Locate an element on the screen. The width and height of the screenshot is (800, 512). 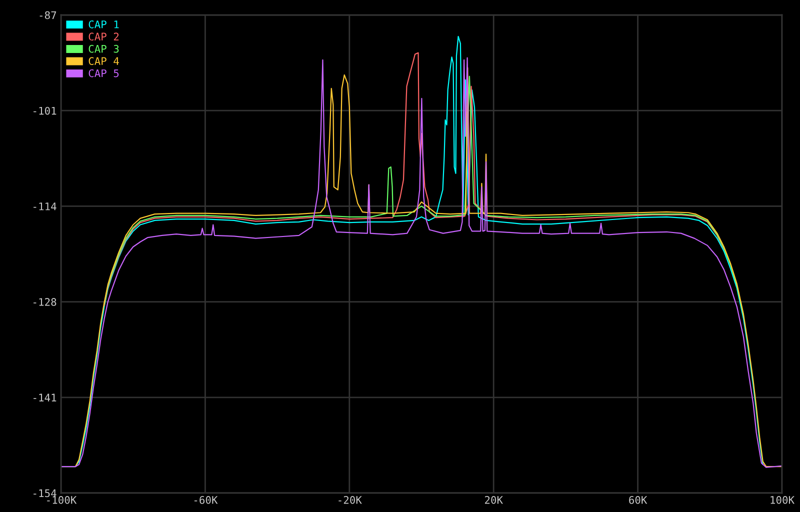
legend-label: CAP 5 is located at coordinates (103, 73).